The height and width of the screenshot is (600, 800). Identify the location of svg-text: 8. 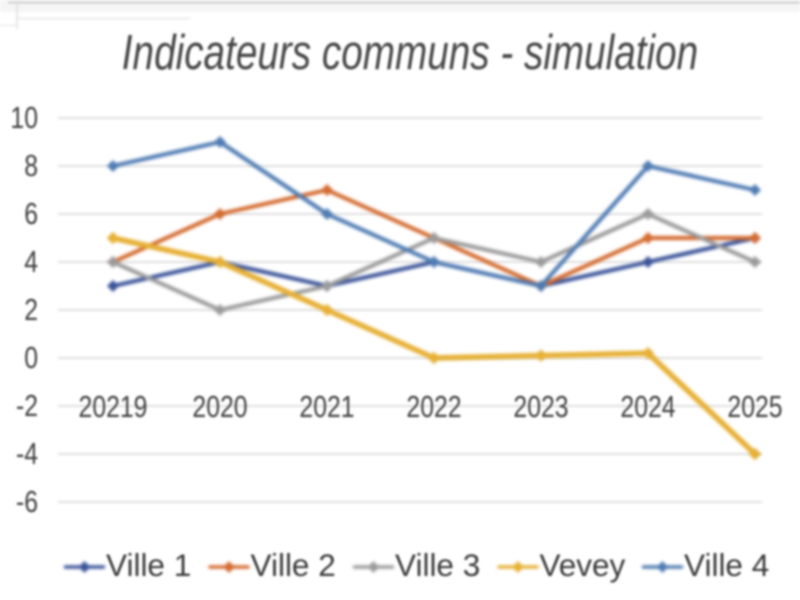
(31, 165).